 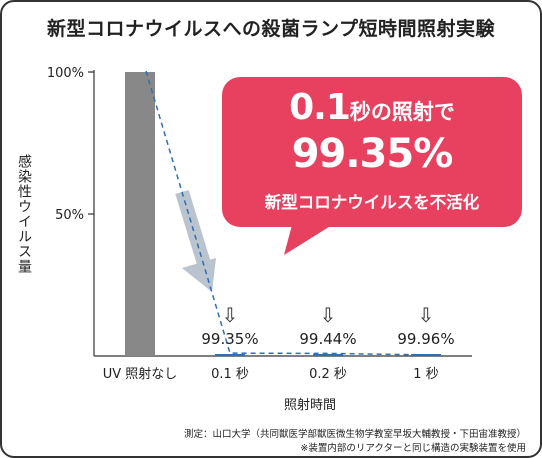 I want to click on chart-title: 新型コロナウイルスへの殺菌ランプ短時間照射実験, so click(x=271, y=29).